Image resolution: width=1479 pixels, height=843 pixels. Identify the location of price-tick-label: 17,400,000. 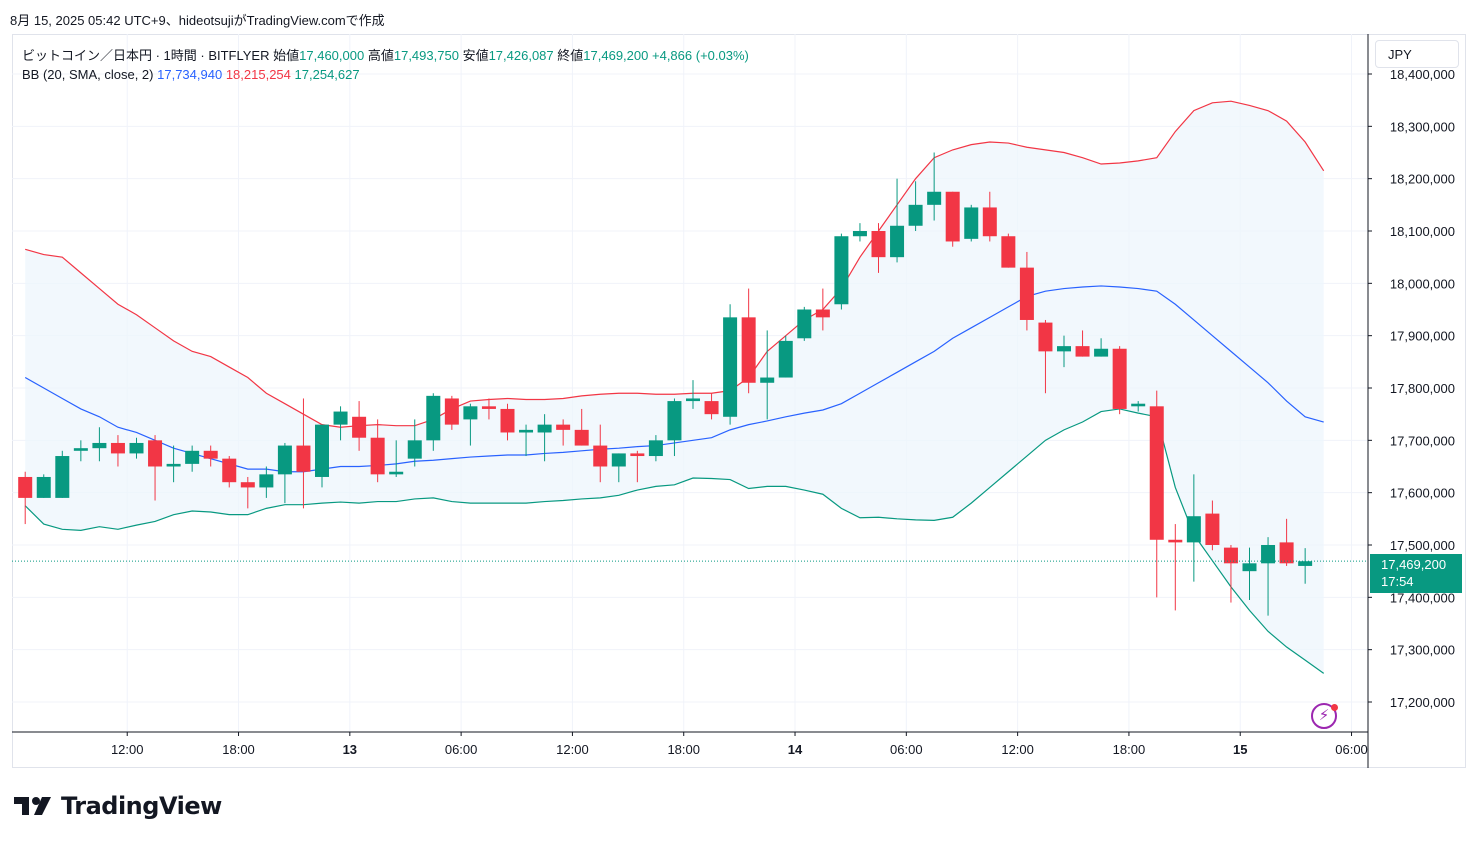
(1422, 597).